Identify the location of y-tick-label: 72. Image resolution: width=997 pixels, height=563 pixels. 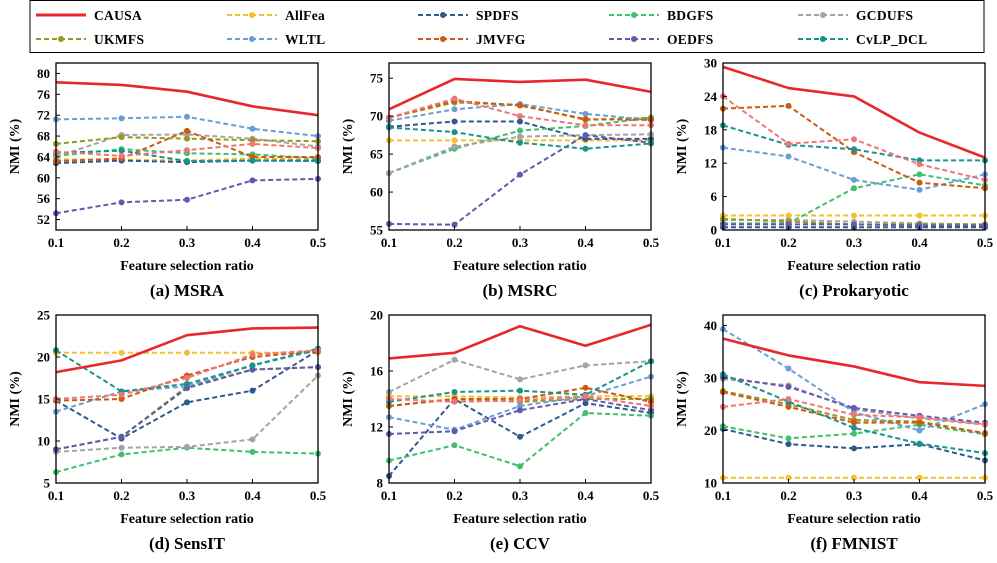
(43, 115).